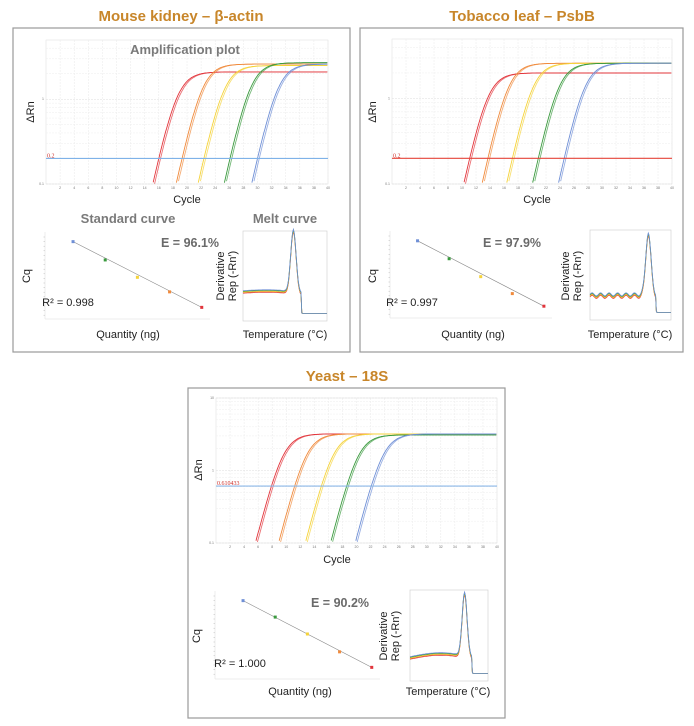 The height and width of the screenshot is (726, 694). Describe the element at coordinates (373, 111) in the screenshot. I see `y-axis-label: ΔRn` at that location.